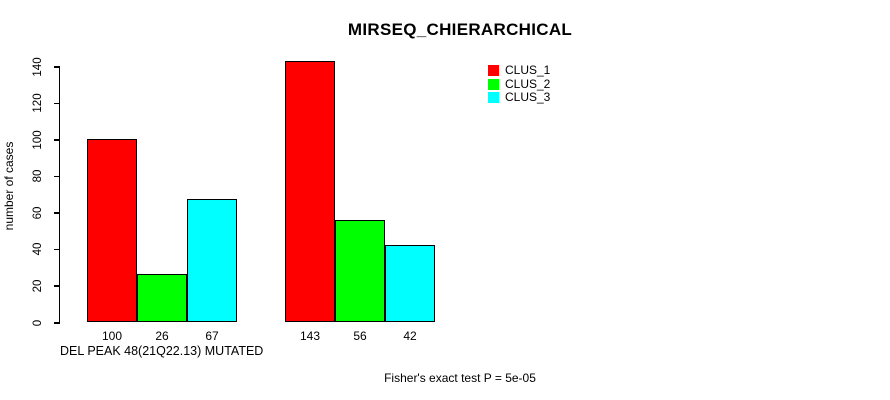 The image size is (890, 400). I want to click on y-tick-label: 80, so click(38, 176).